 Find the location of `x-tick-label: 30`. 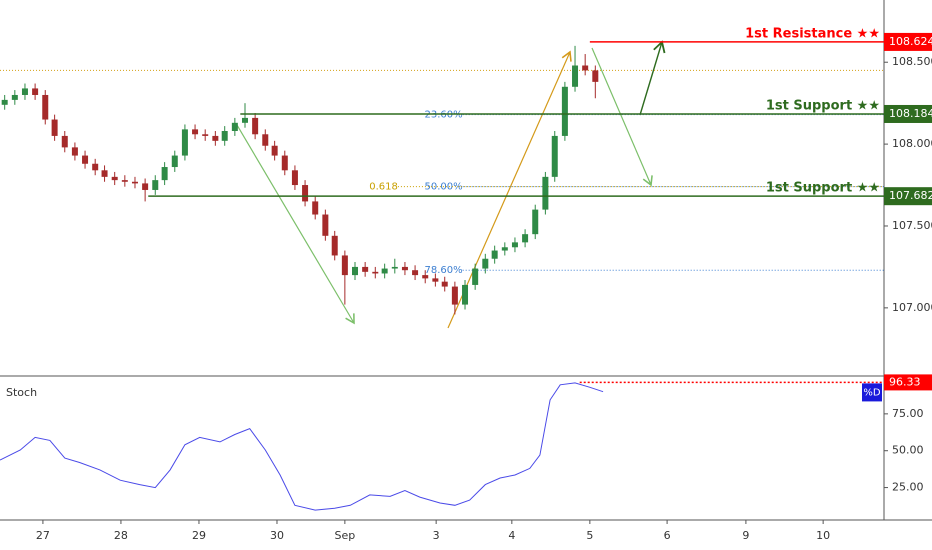

x-tick-label: 30 is located at coordinates (277, 535).